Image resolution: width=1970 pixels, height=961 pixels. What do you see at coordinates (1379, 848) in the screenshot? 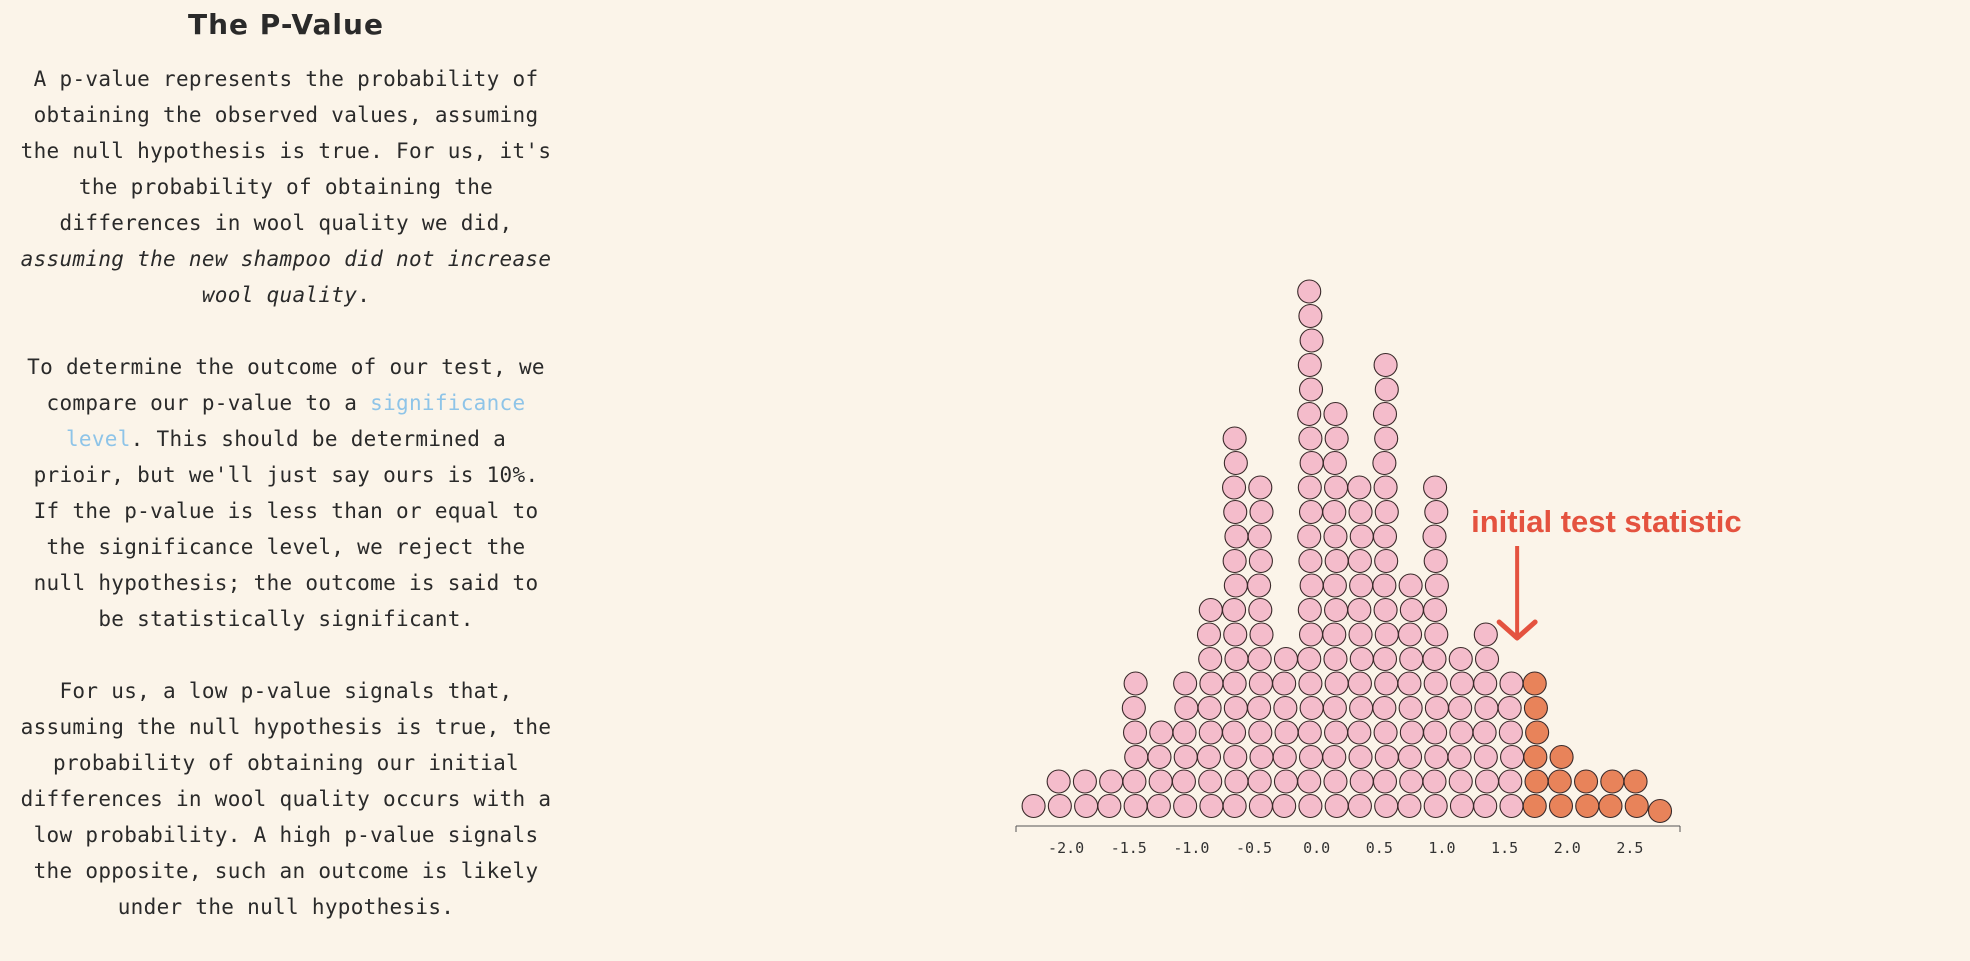
I see `x-tick-label: 0.5` at bounding box center [1379, 848].